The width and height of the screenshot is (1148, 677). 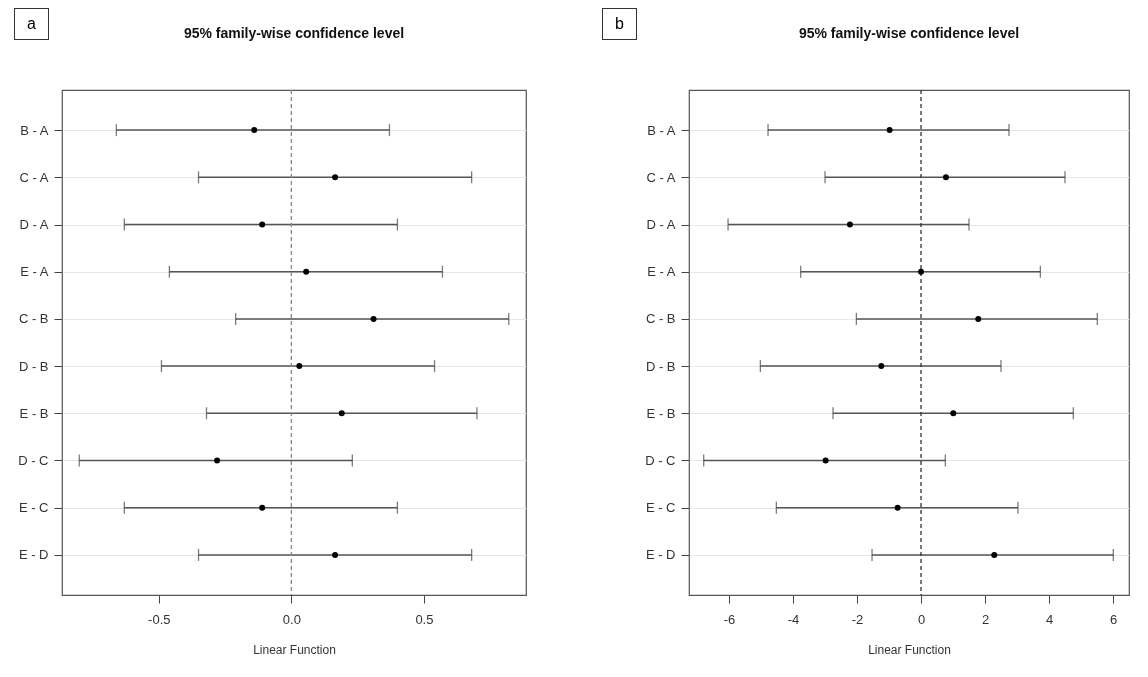 What do you see at coordinates (31, 24) in the screenshot?
I see `text: a` at bounding box center [31, 24].